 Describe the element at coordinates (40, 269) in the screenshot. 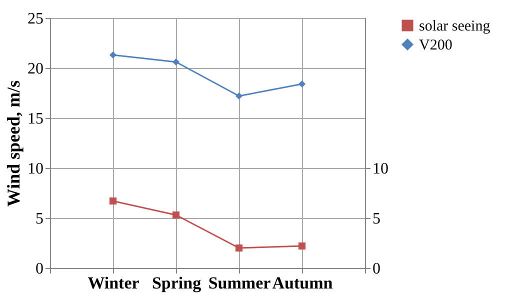

I see `y-tick-label: 0` at that location.